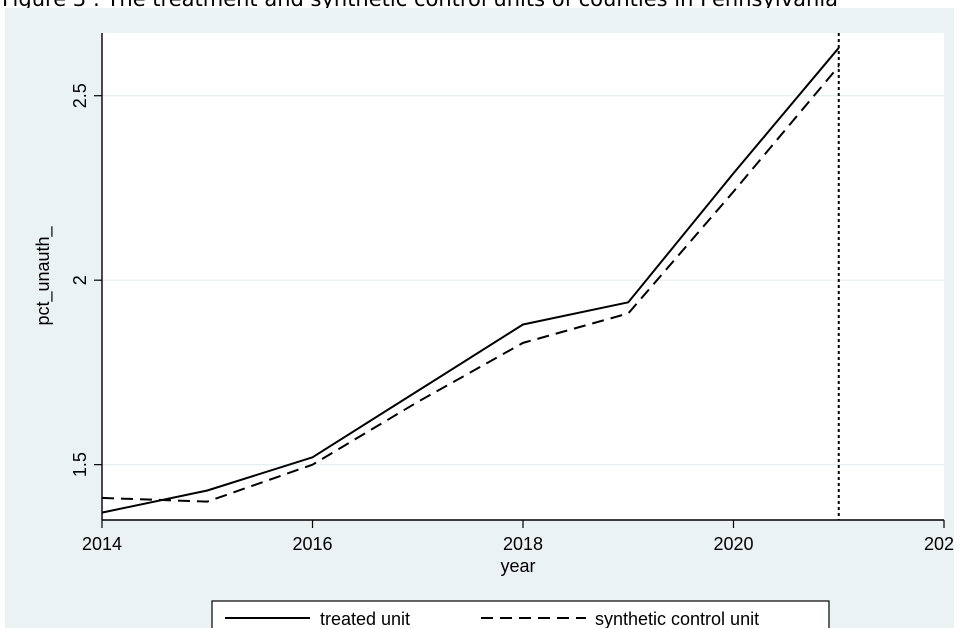 The height and width of the screenshot is (628, 959). Describe the element at coordinates (517, 566) in the screenshot. I see `x-axis-label: year` at that location.